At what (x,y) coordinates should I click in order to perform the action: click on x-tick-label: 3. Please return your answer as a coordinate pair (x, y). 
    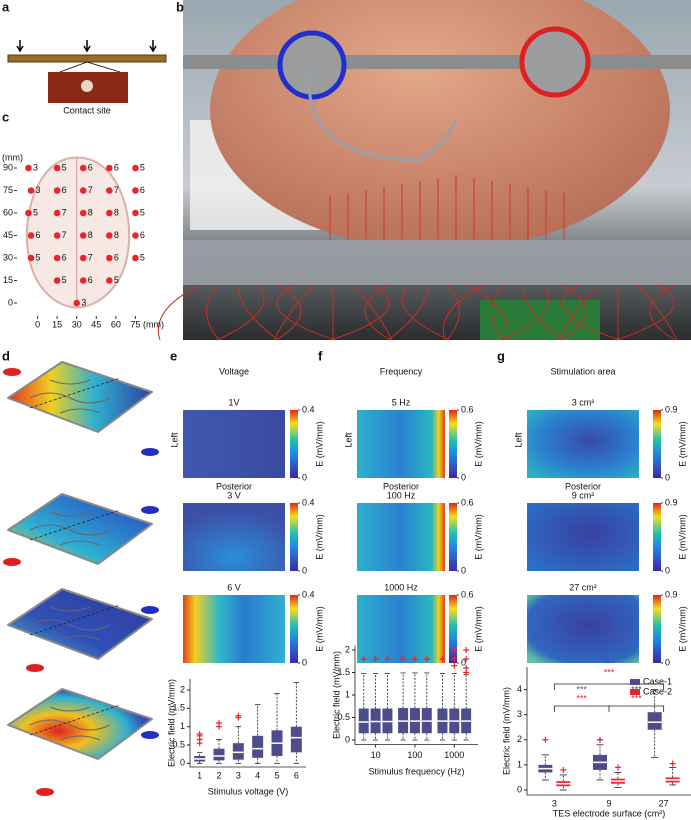
    Looking at the image, I should click on (554, 803).